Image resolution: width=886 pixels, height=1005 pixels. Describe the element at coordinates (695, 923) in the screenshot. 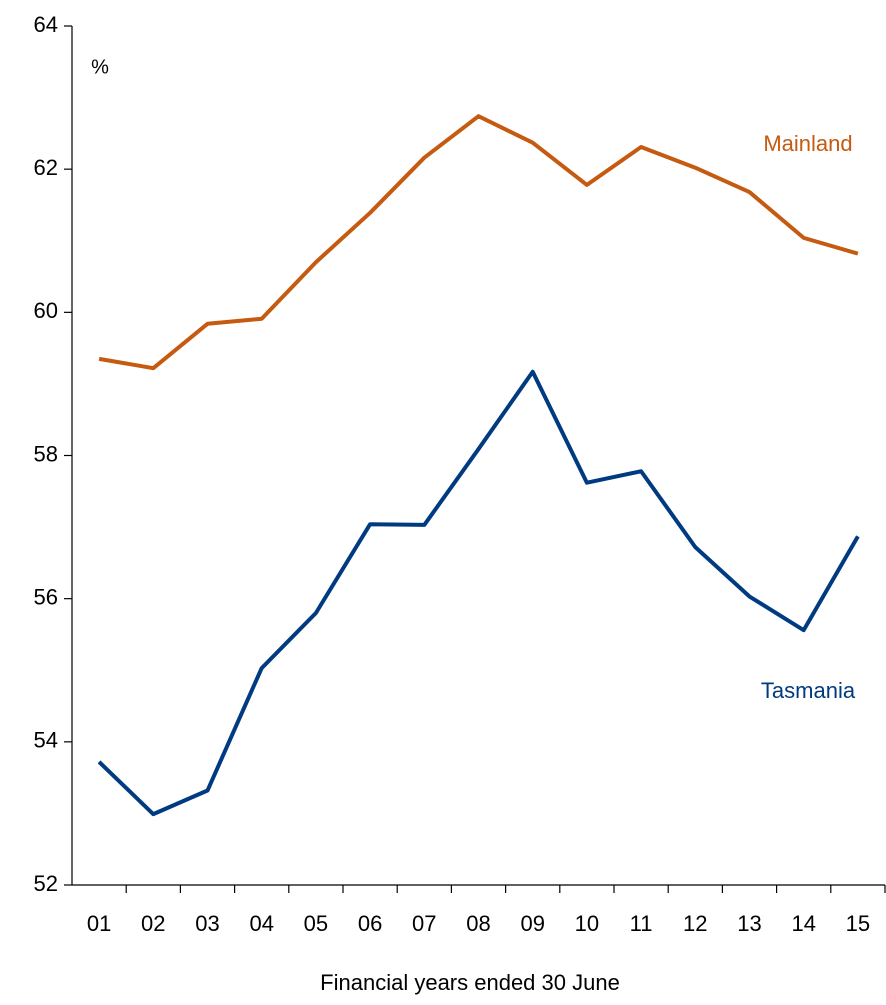

I see `x-tick-label: 12` at that location.